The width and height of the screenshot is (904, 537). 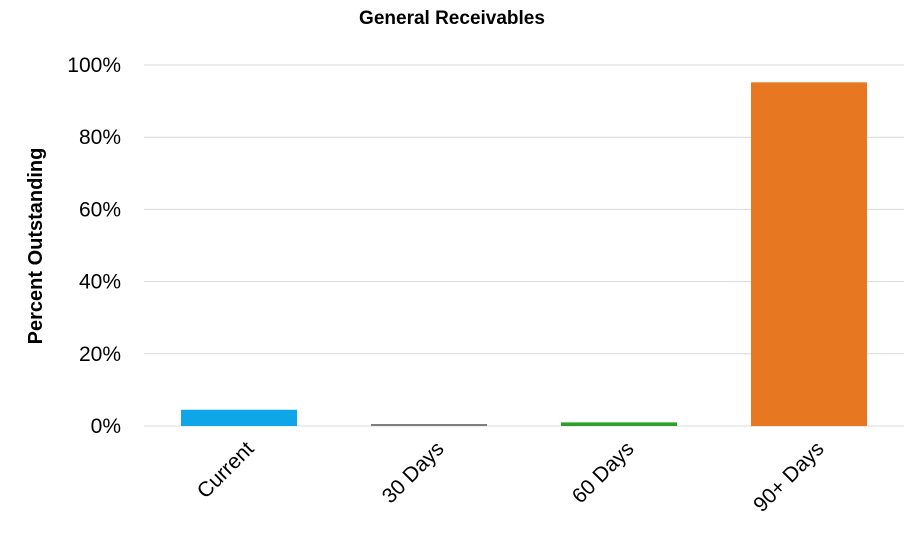 I want to click on y-tick-label: 0%, so click(x=106, y=426).